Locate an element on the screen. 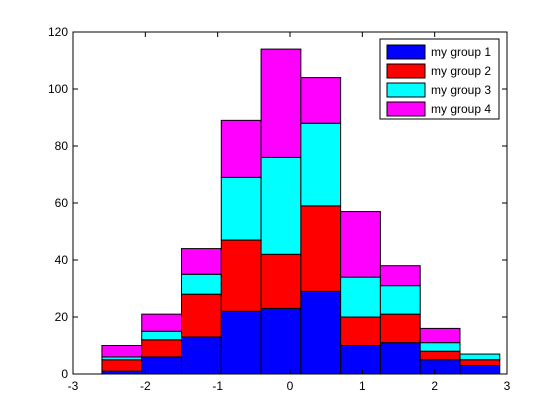 The width and height of the screenshot is (560, 420). x-tick-label: 2 is located at coordinates (434, 386).